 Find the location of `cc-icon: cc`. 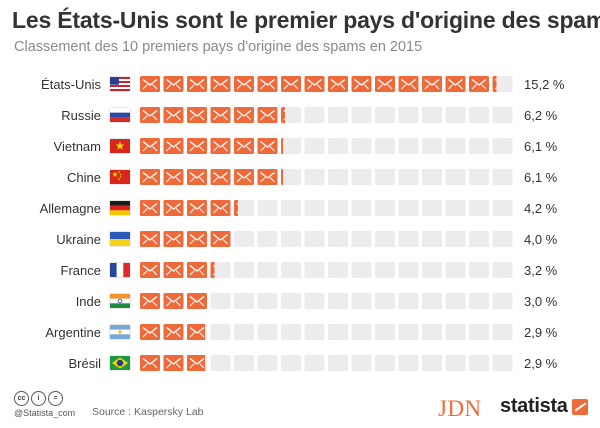

cc-icon: cc is located at coordinates (21, 398).